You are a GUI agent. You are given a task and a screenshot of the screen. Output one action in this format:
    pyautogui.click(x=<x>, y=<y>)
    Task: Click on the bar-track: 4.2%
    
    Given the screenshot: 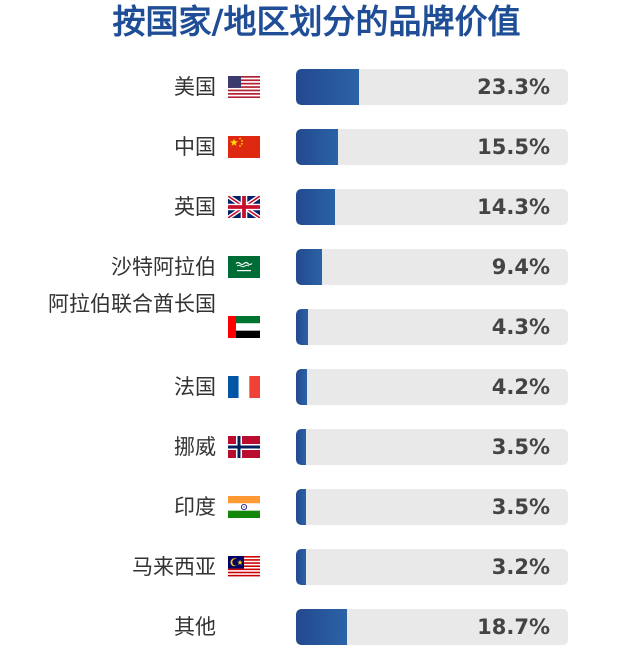 What is the action you would take?
    pyautogui.click(x=432, y=387)
    